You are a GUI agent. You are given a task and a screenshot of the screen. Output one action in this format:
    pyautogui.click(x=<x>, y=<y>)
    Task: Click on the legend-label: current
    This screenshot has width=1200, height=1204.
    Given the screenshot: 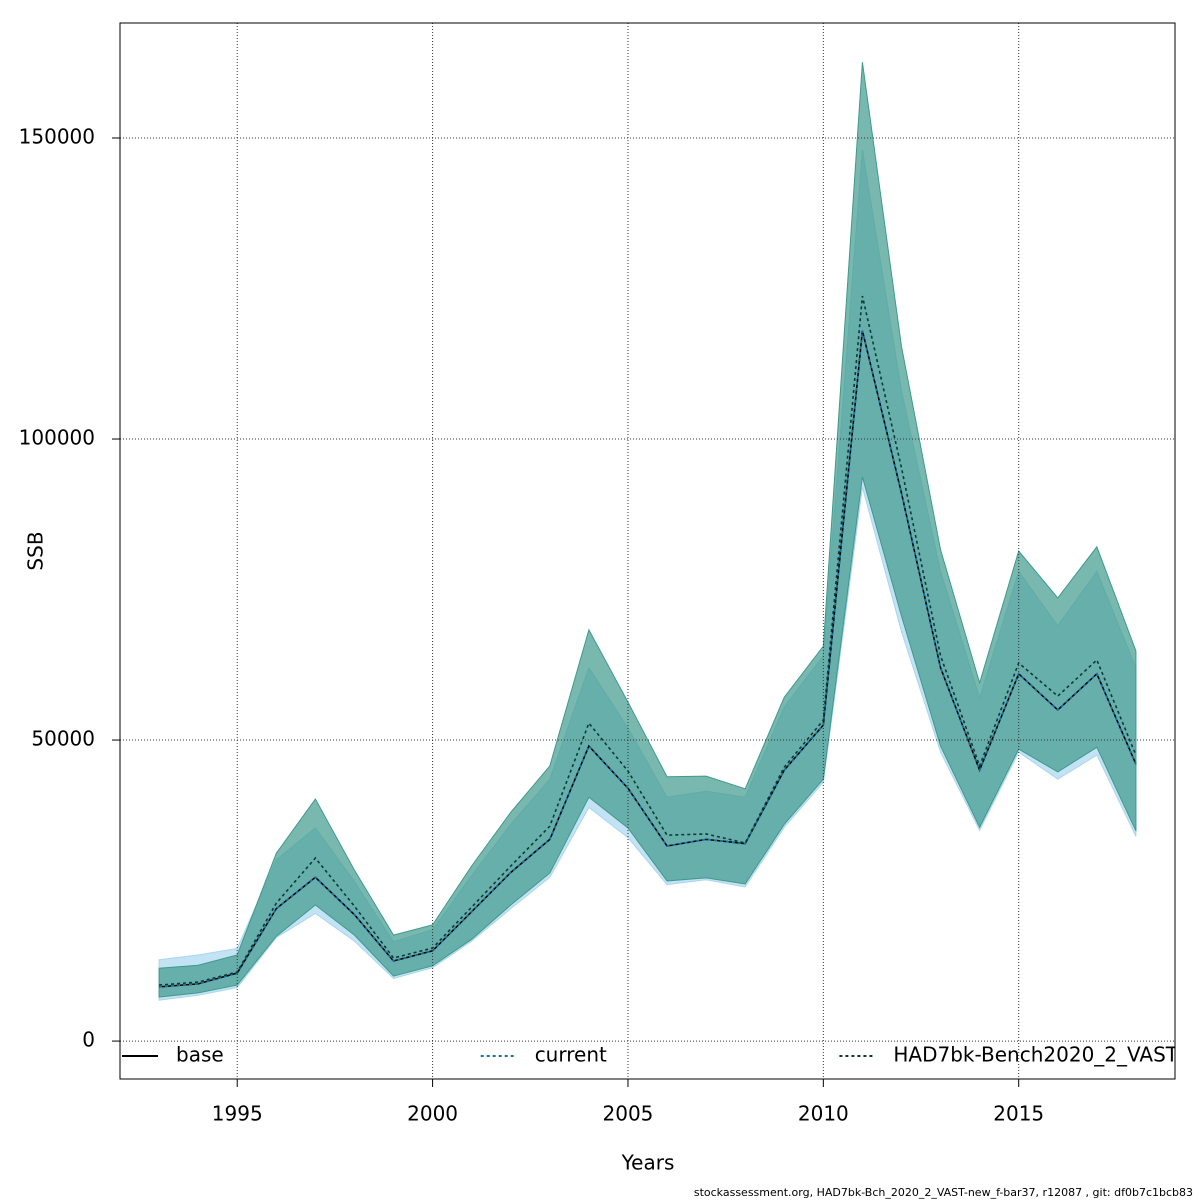 What is the action you would take?
    pyautogui.click(x=571, y=1055)
    